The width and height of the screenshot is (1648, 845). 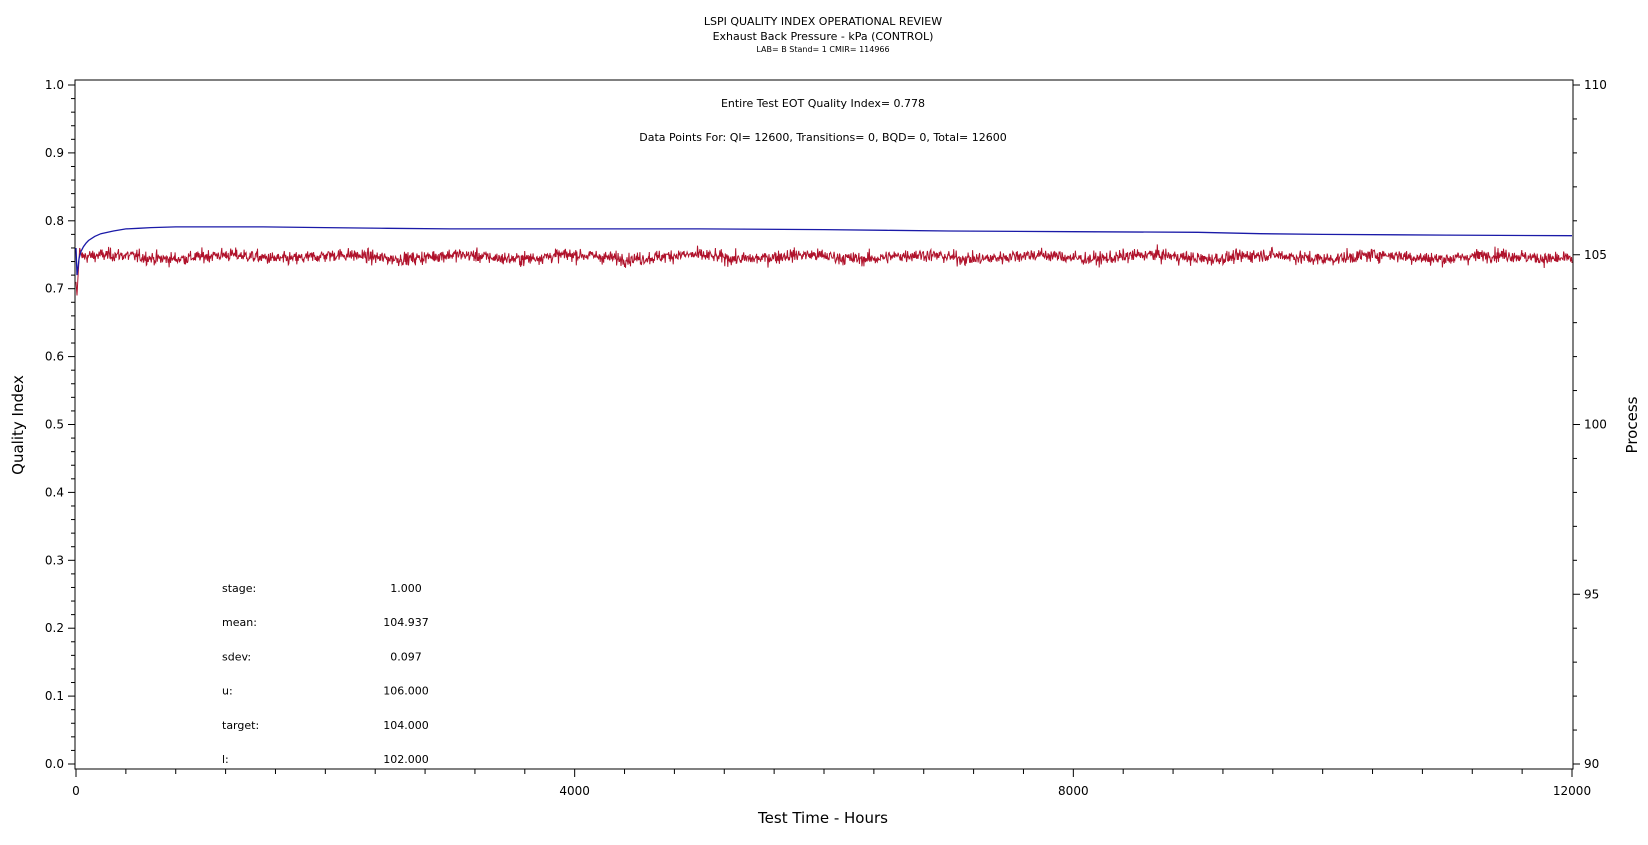 What do you see at coordinates (824, 251) in the screenshot?
I see `quality-index-series-line` at bounding box center [824, 251].